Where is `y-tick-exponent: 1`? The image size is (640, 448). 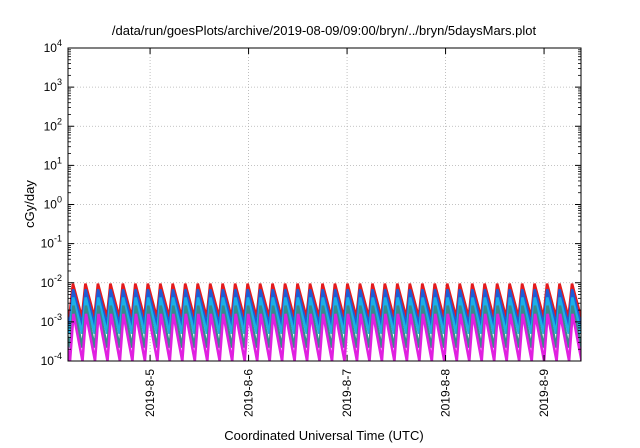 y-tick-exponent: 1 is located at coordinates (59, 160).